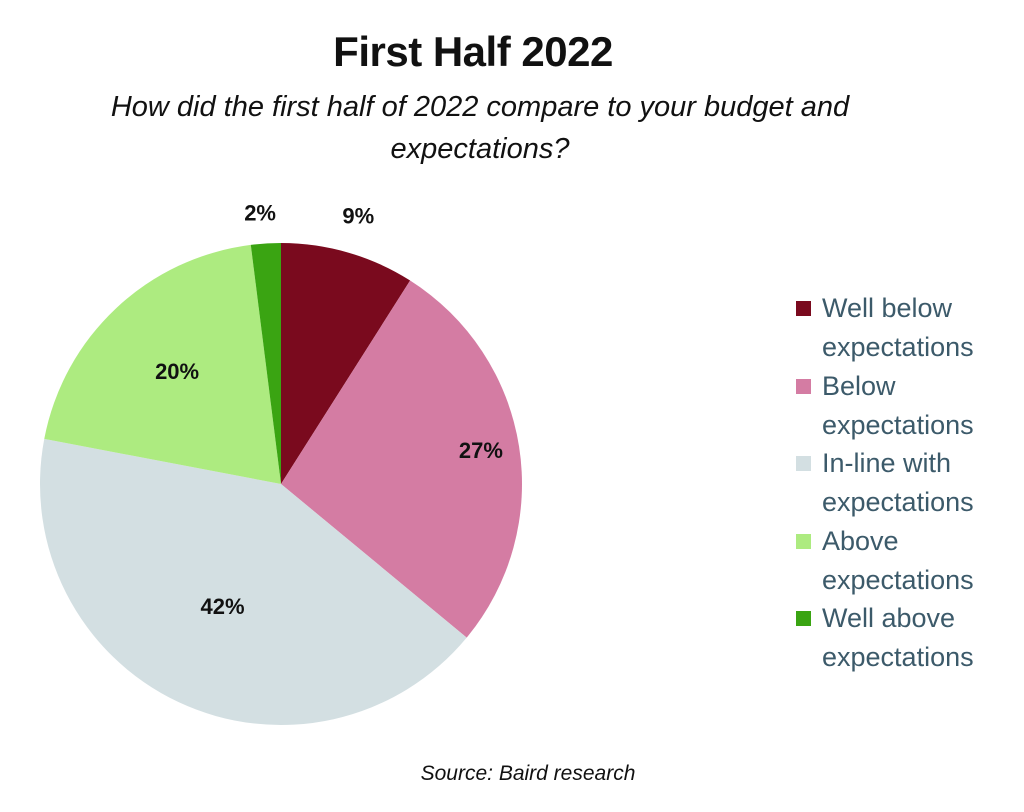  Describe the element at coordinates (898, 560) in the screenshot. I see `legend-label-above: Above expectations` at that location.